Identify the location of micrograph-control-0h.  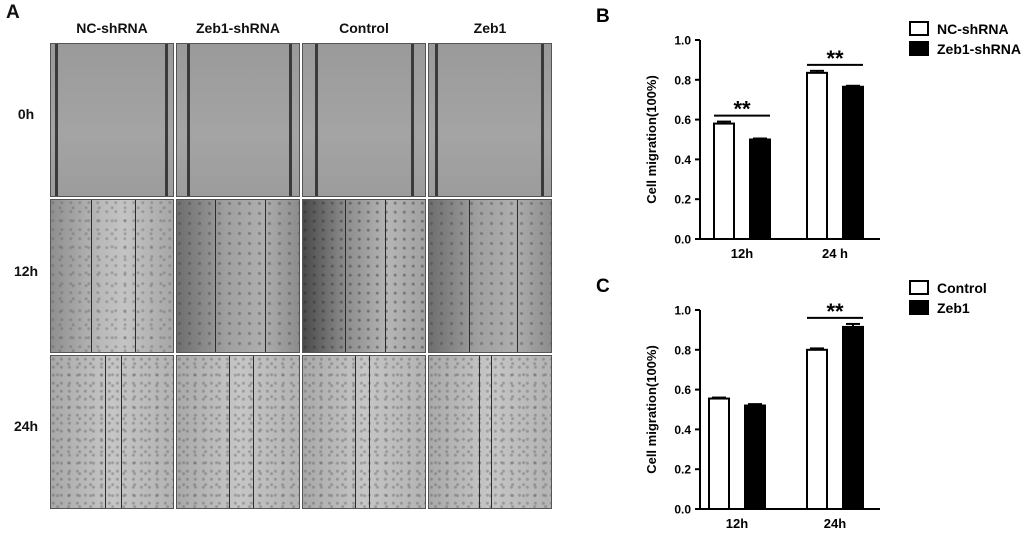
(364, 120).